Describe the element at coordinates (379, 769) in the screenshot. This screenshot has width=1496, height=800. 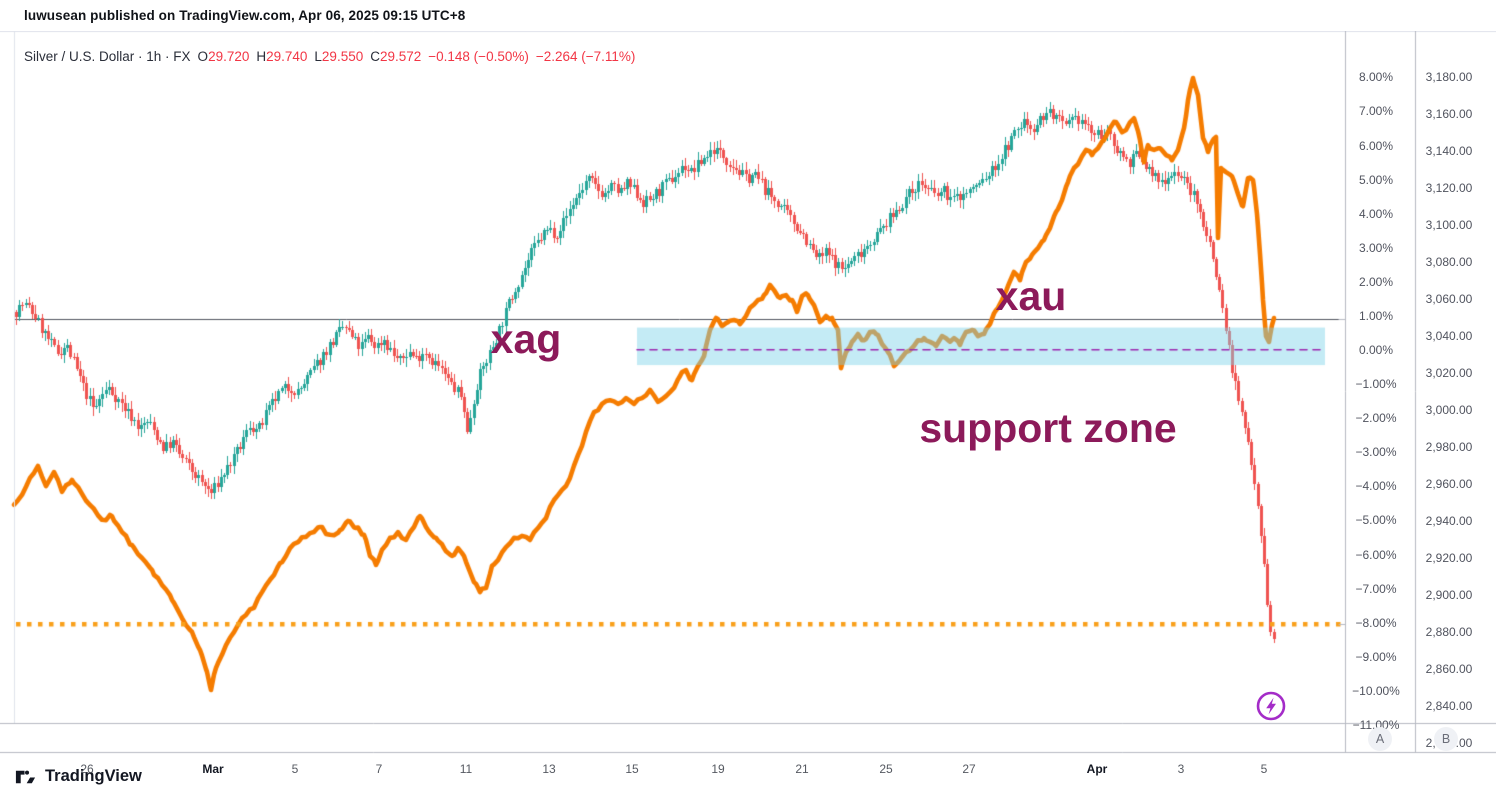
I see `date-axis-label: 7` at that location.